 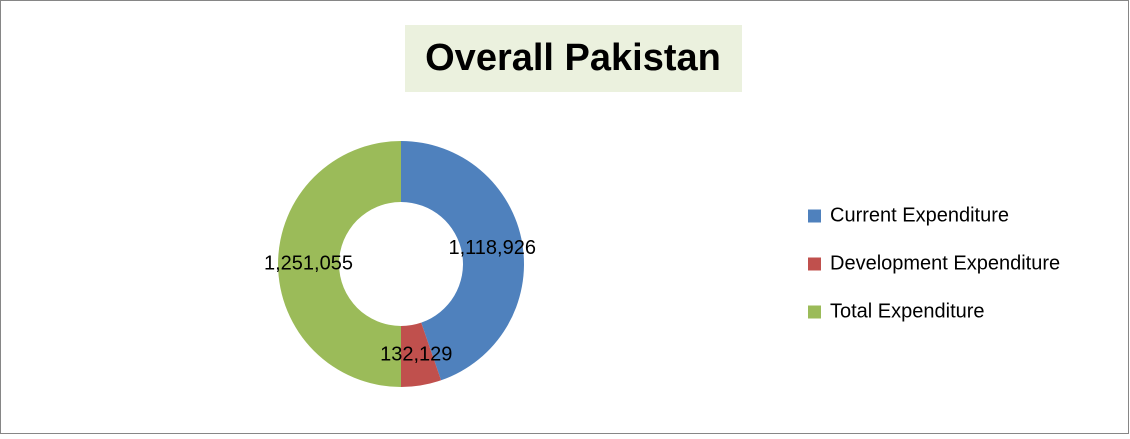 What do you see at coordinates (945, 263) in the screenshot?
I see `legend-label: Development Expenditure` at bounding box center [945, 263].